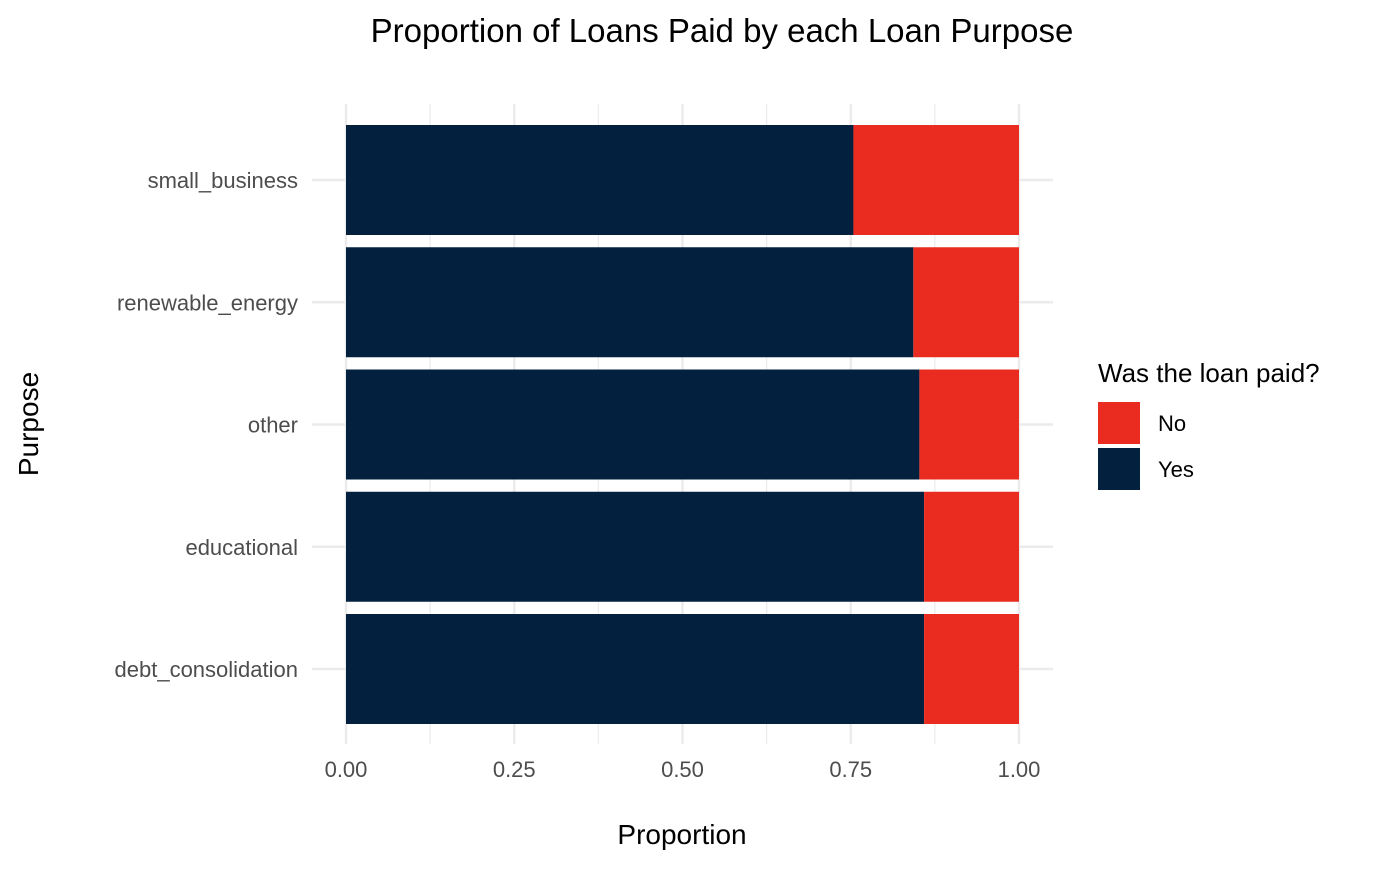 This screenshot has height=870, width=1400. I want to click on legend-label-no: No, so click(1172, 423).